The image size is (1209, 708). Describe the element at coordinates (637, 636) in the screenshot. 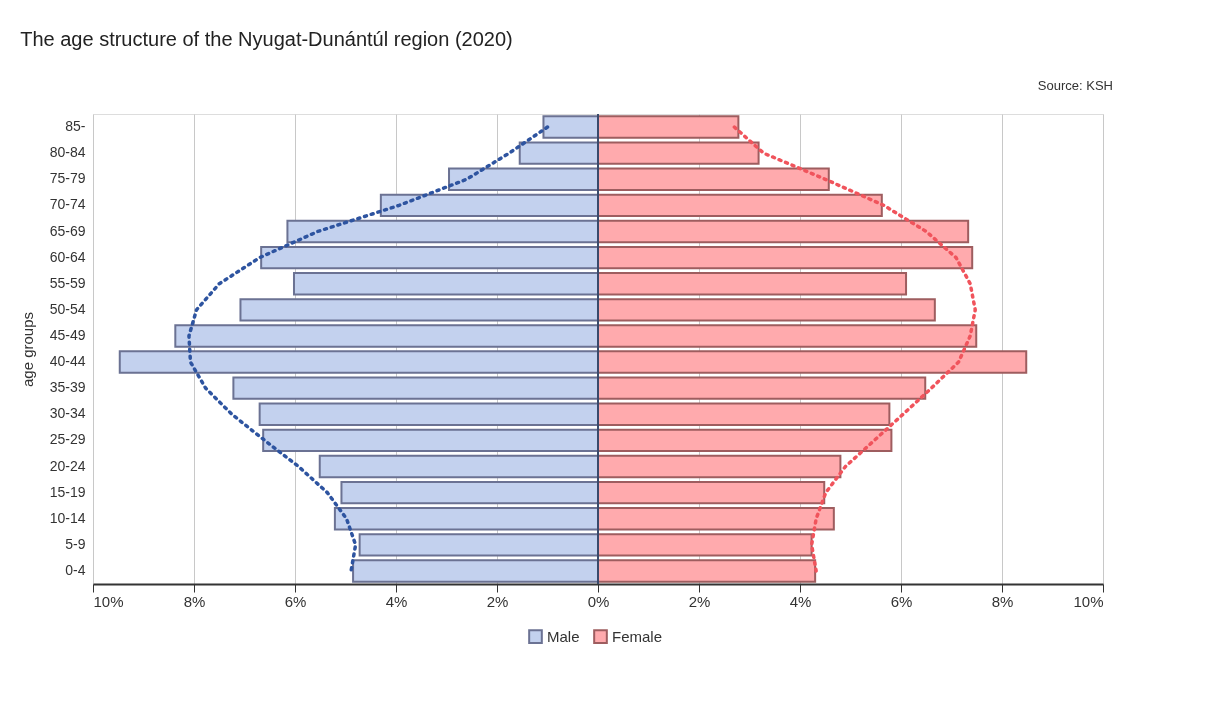

I see `legend-label: Female` at that location.